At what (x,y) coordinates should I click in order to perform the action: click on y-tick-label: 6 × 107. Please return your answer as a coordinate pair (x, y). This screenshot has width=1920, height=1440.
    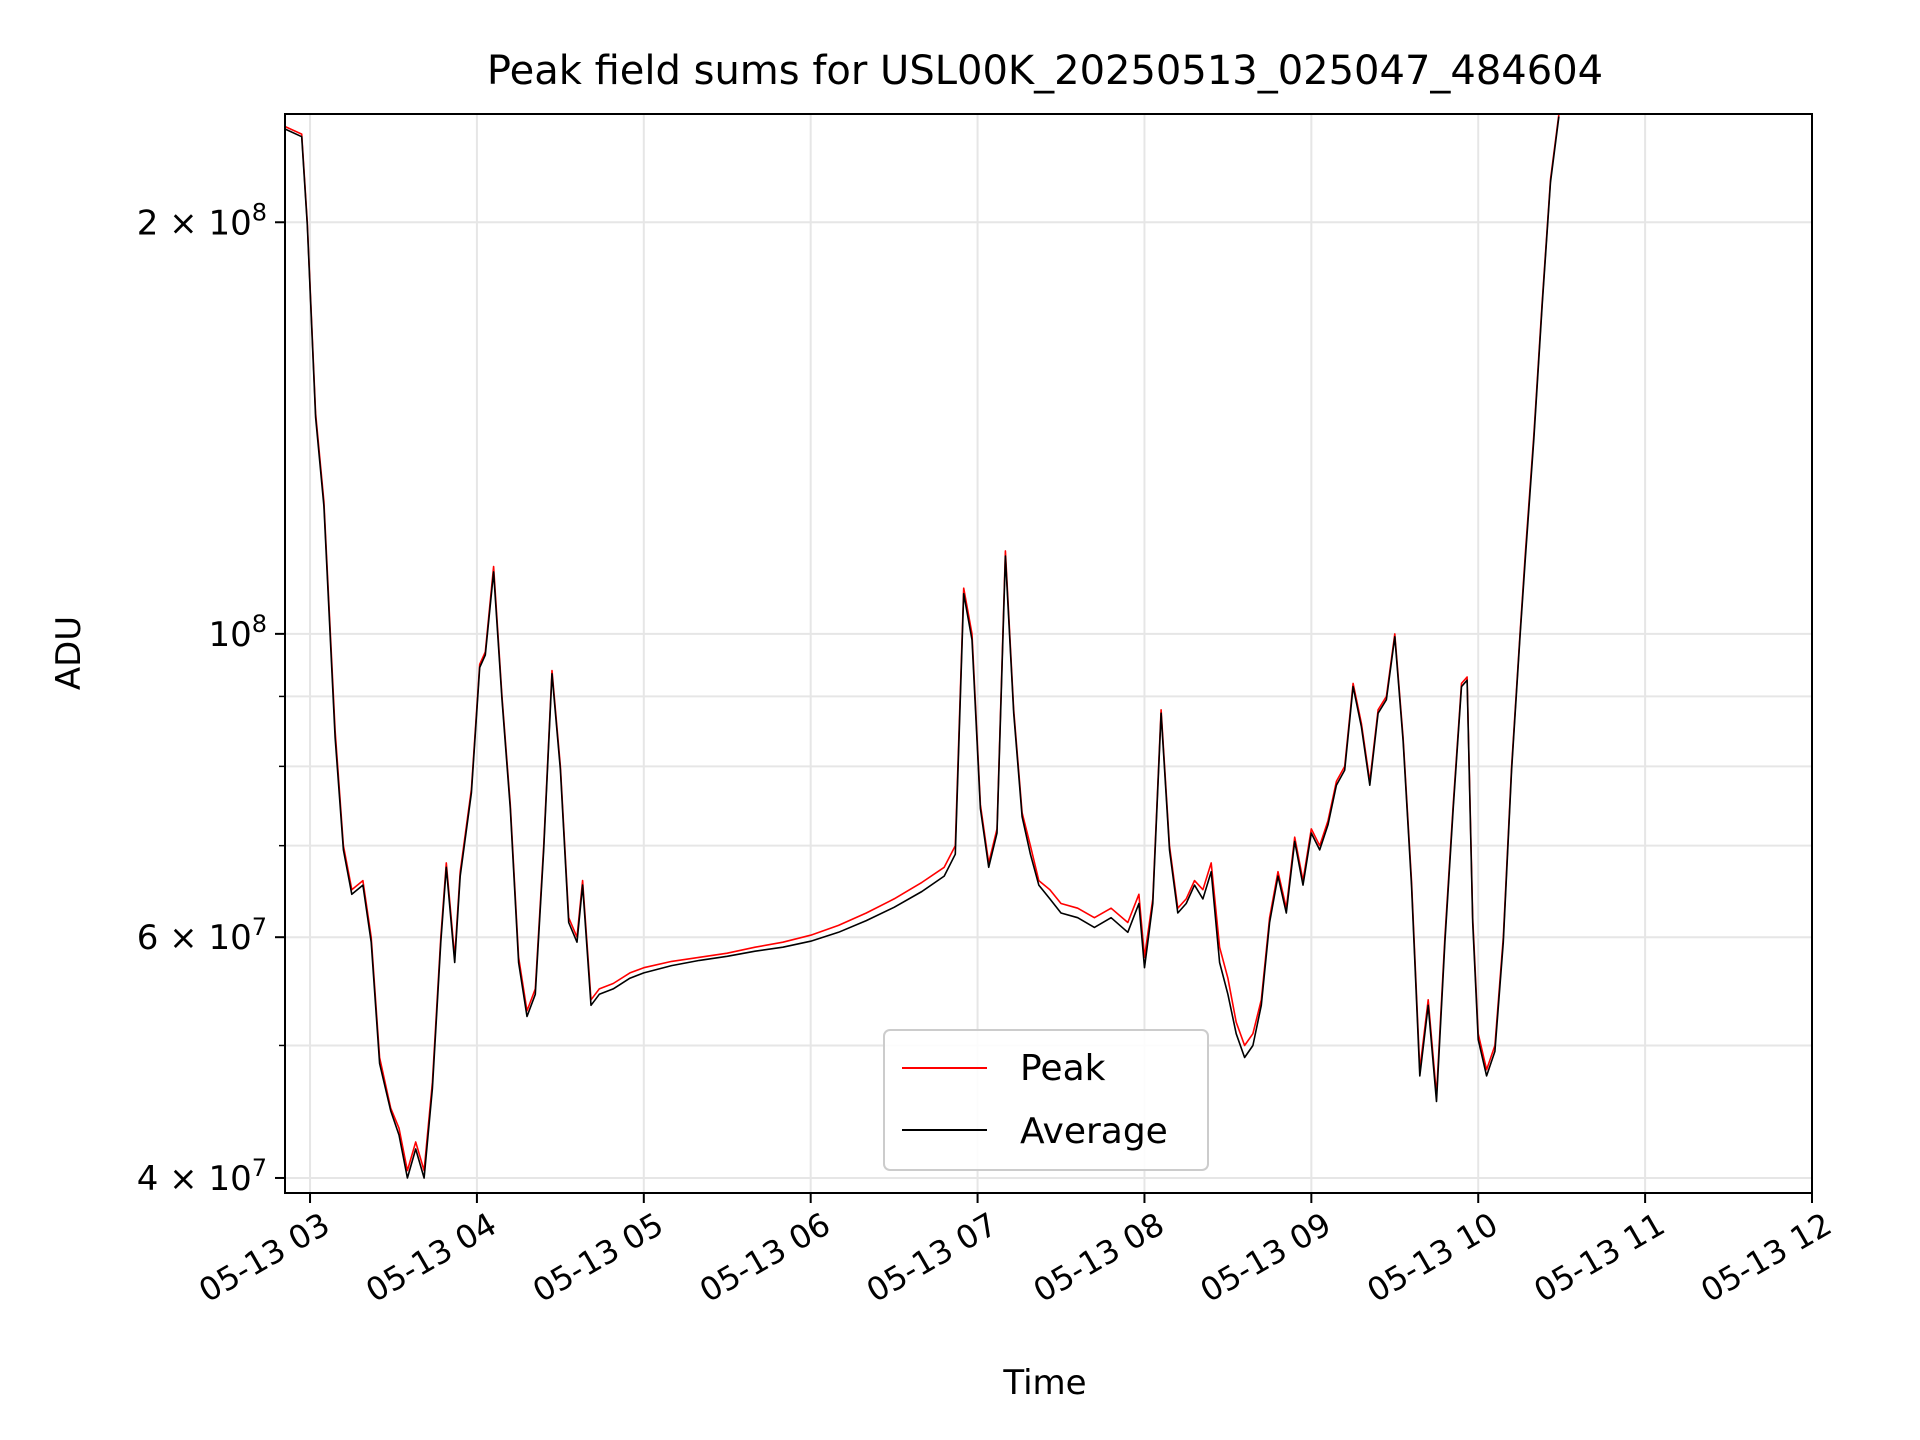
    Looking at the image, I should click on (202, 935).